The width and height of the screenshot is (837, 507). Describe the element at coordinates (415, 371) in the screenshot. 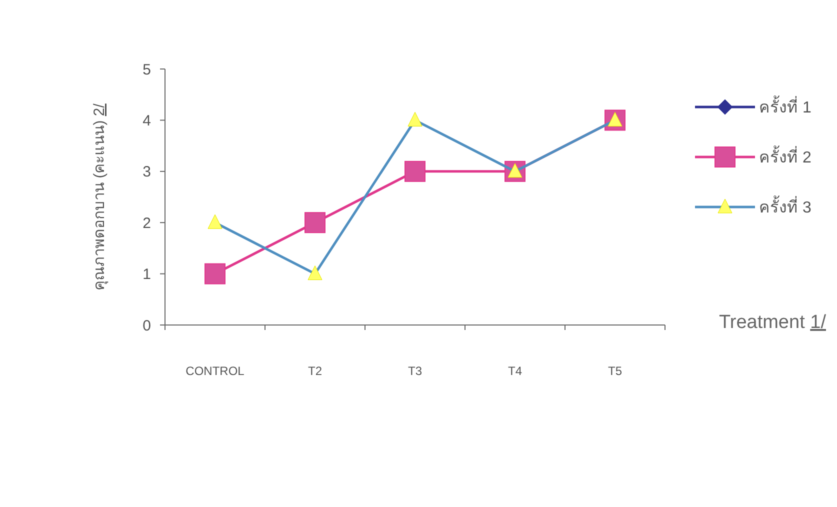

I see `x-tick-label: T3` at that location.